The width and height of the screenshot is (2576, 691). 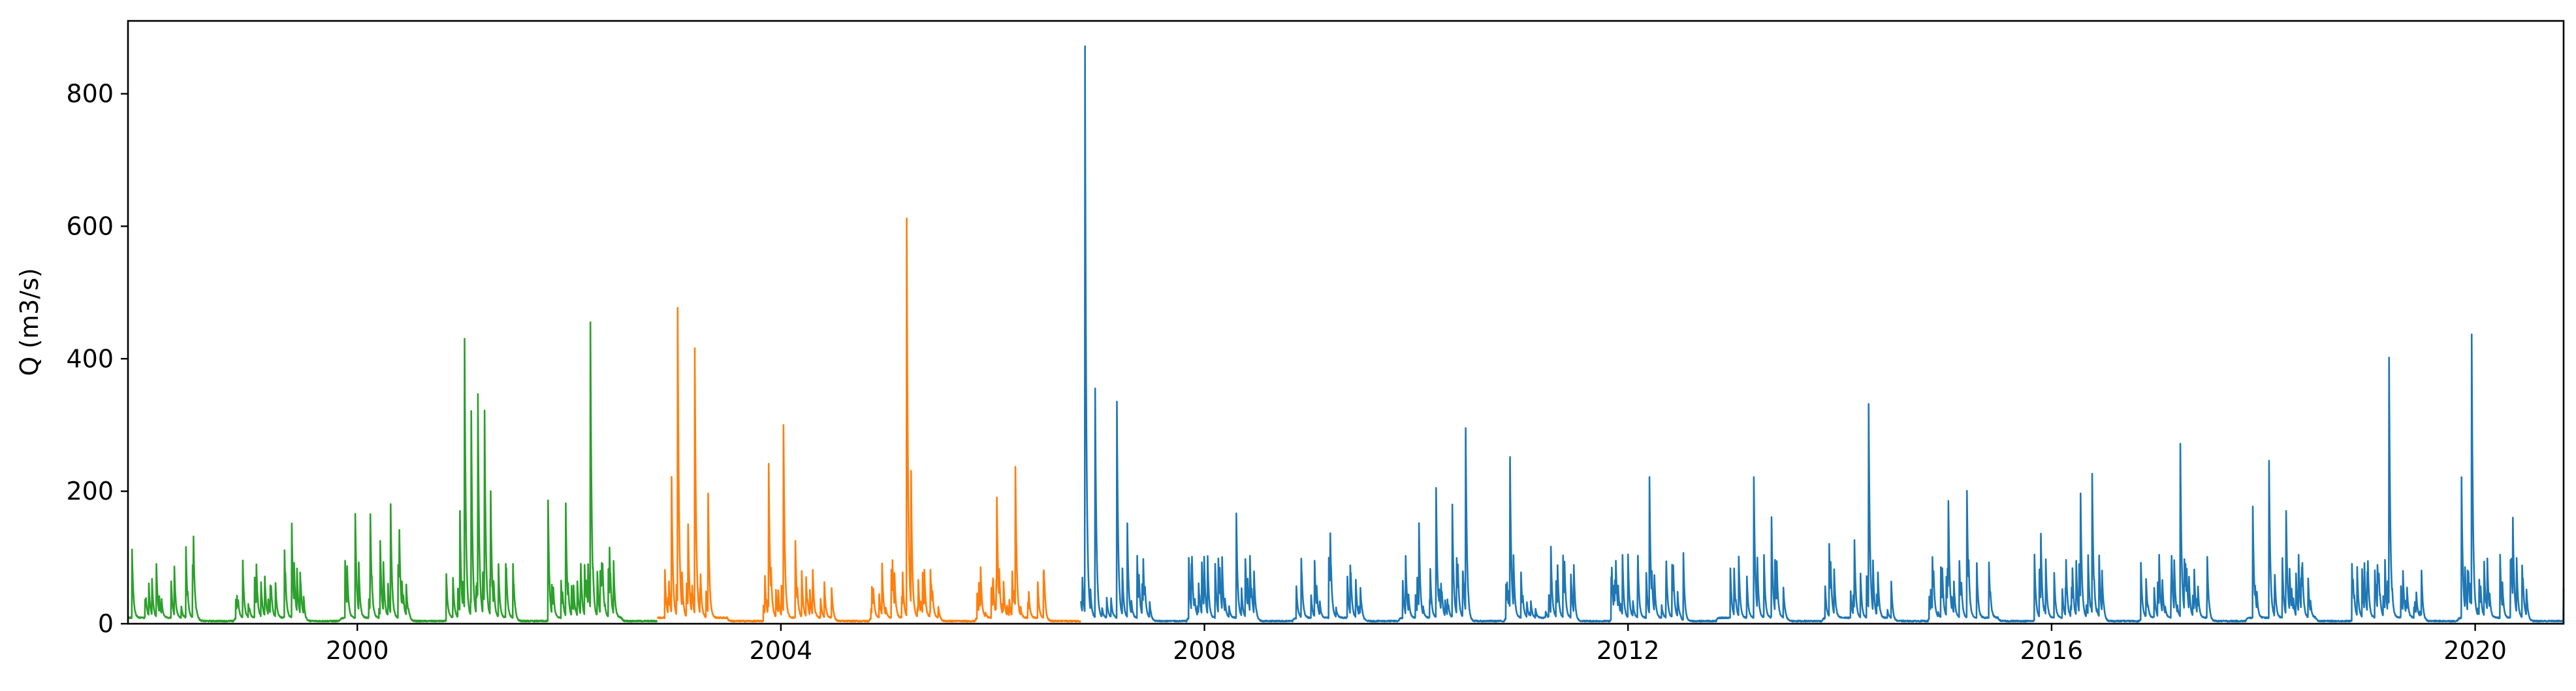 I want to click on y-tick-label: 600, so click(x=90, y=226).